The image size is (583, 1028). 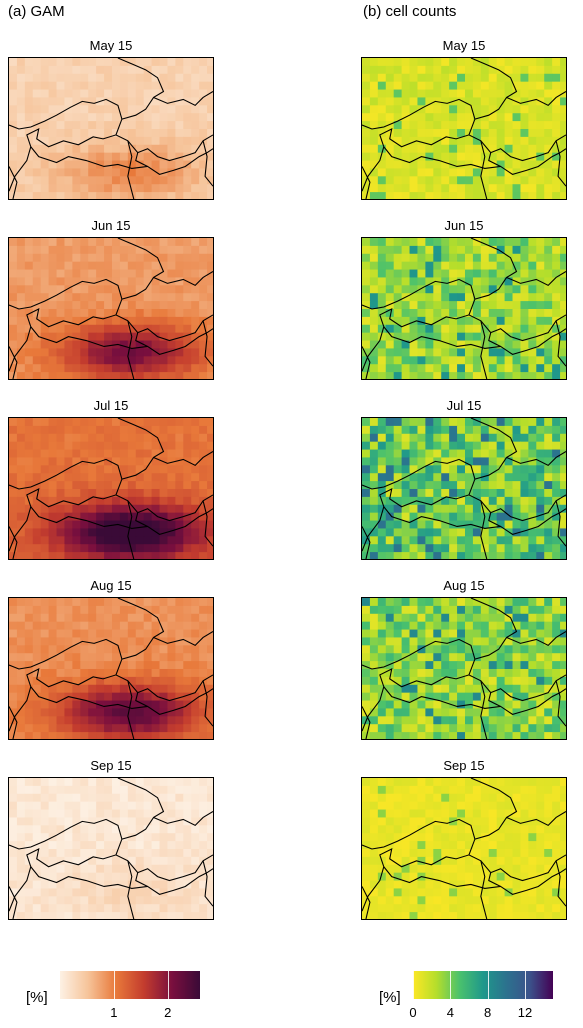 I want to click on legend-unit-gam: [%], so click(x=37, y=997).